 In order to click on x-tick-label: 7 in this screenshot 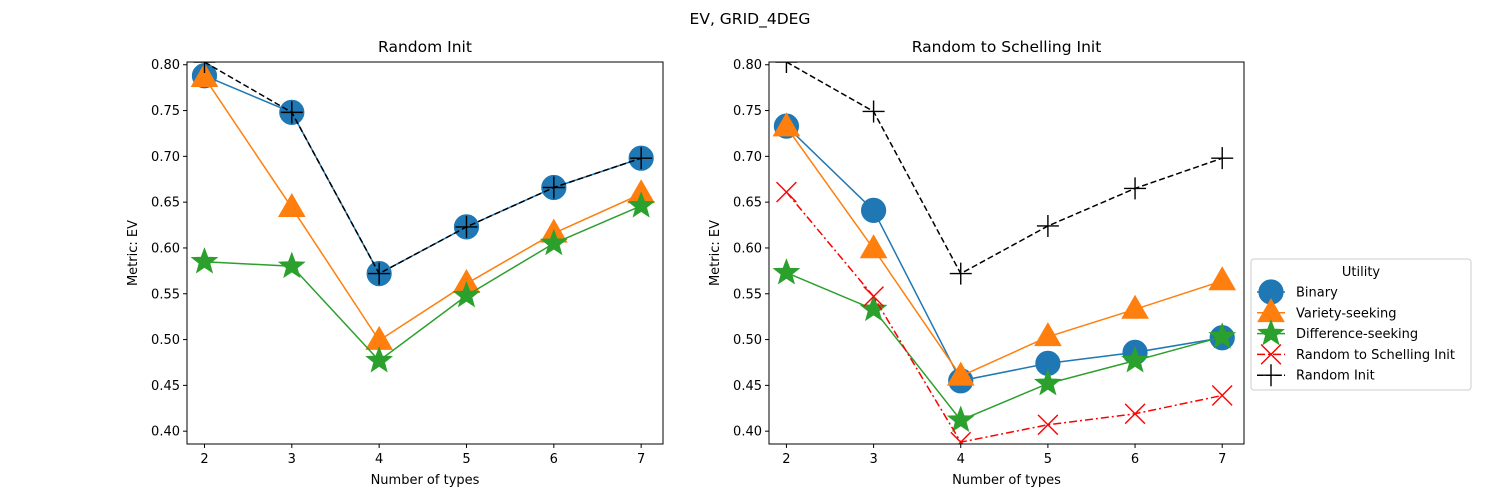, I will do `click(1222, 459)`.